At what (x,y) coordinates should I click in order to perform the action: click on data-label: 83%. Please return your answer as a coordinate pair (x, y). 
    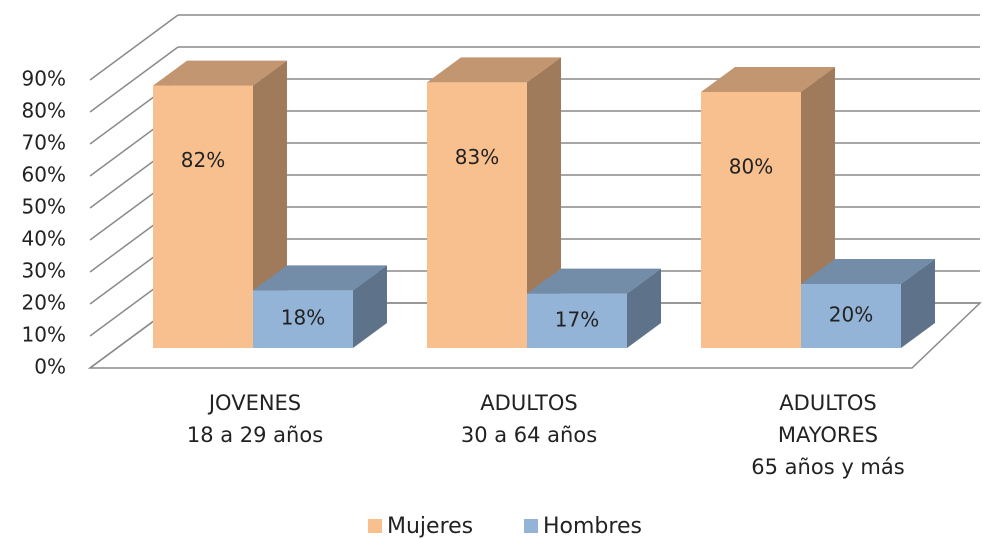
    Looking at the image, I should click on (477, 157).